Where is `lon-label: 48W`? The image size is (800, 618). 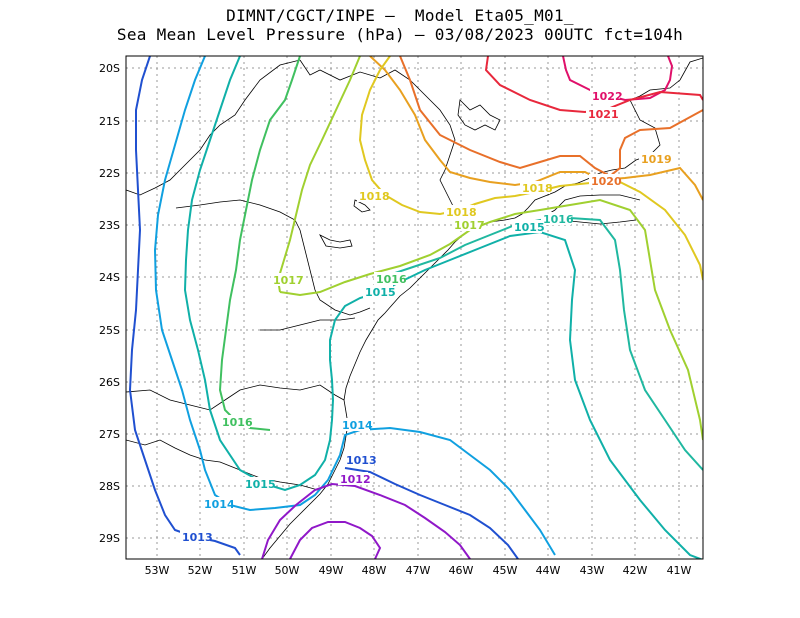 lon-label: 48W is located at coordinates (374, 570).